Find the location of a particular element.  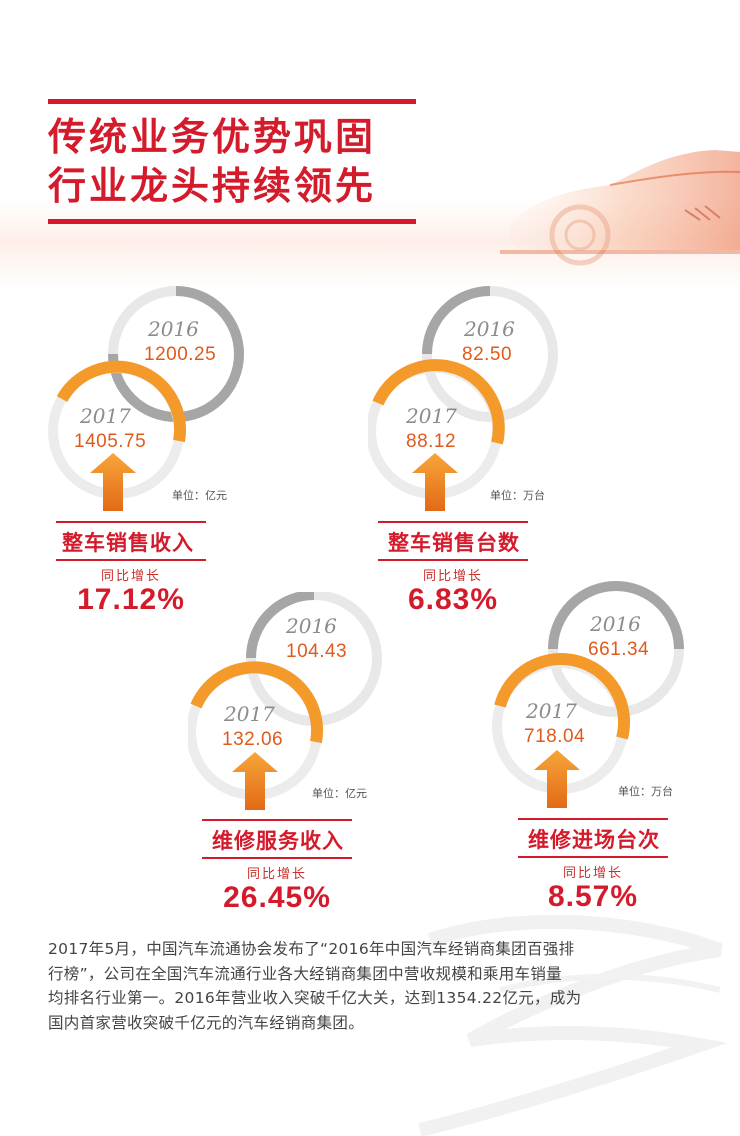

prev-value: 82.50 is located at coordinates (487, 354).